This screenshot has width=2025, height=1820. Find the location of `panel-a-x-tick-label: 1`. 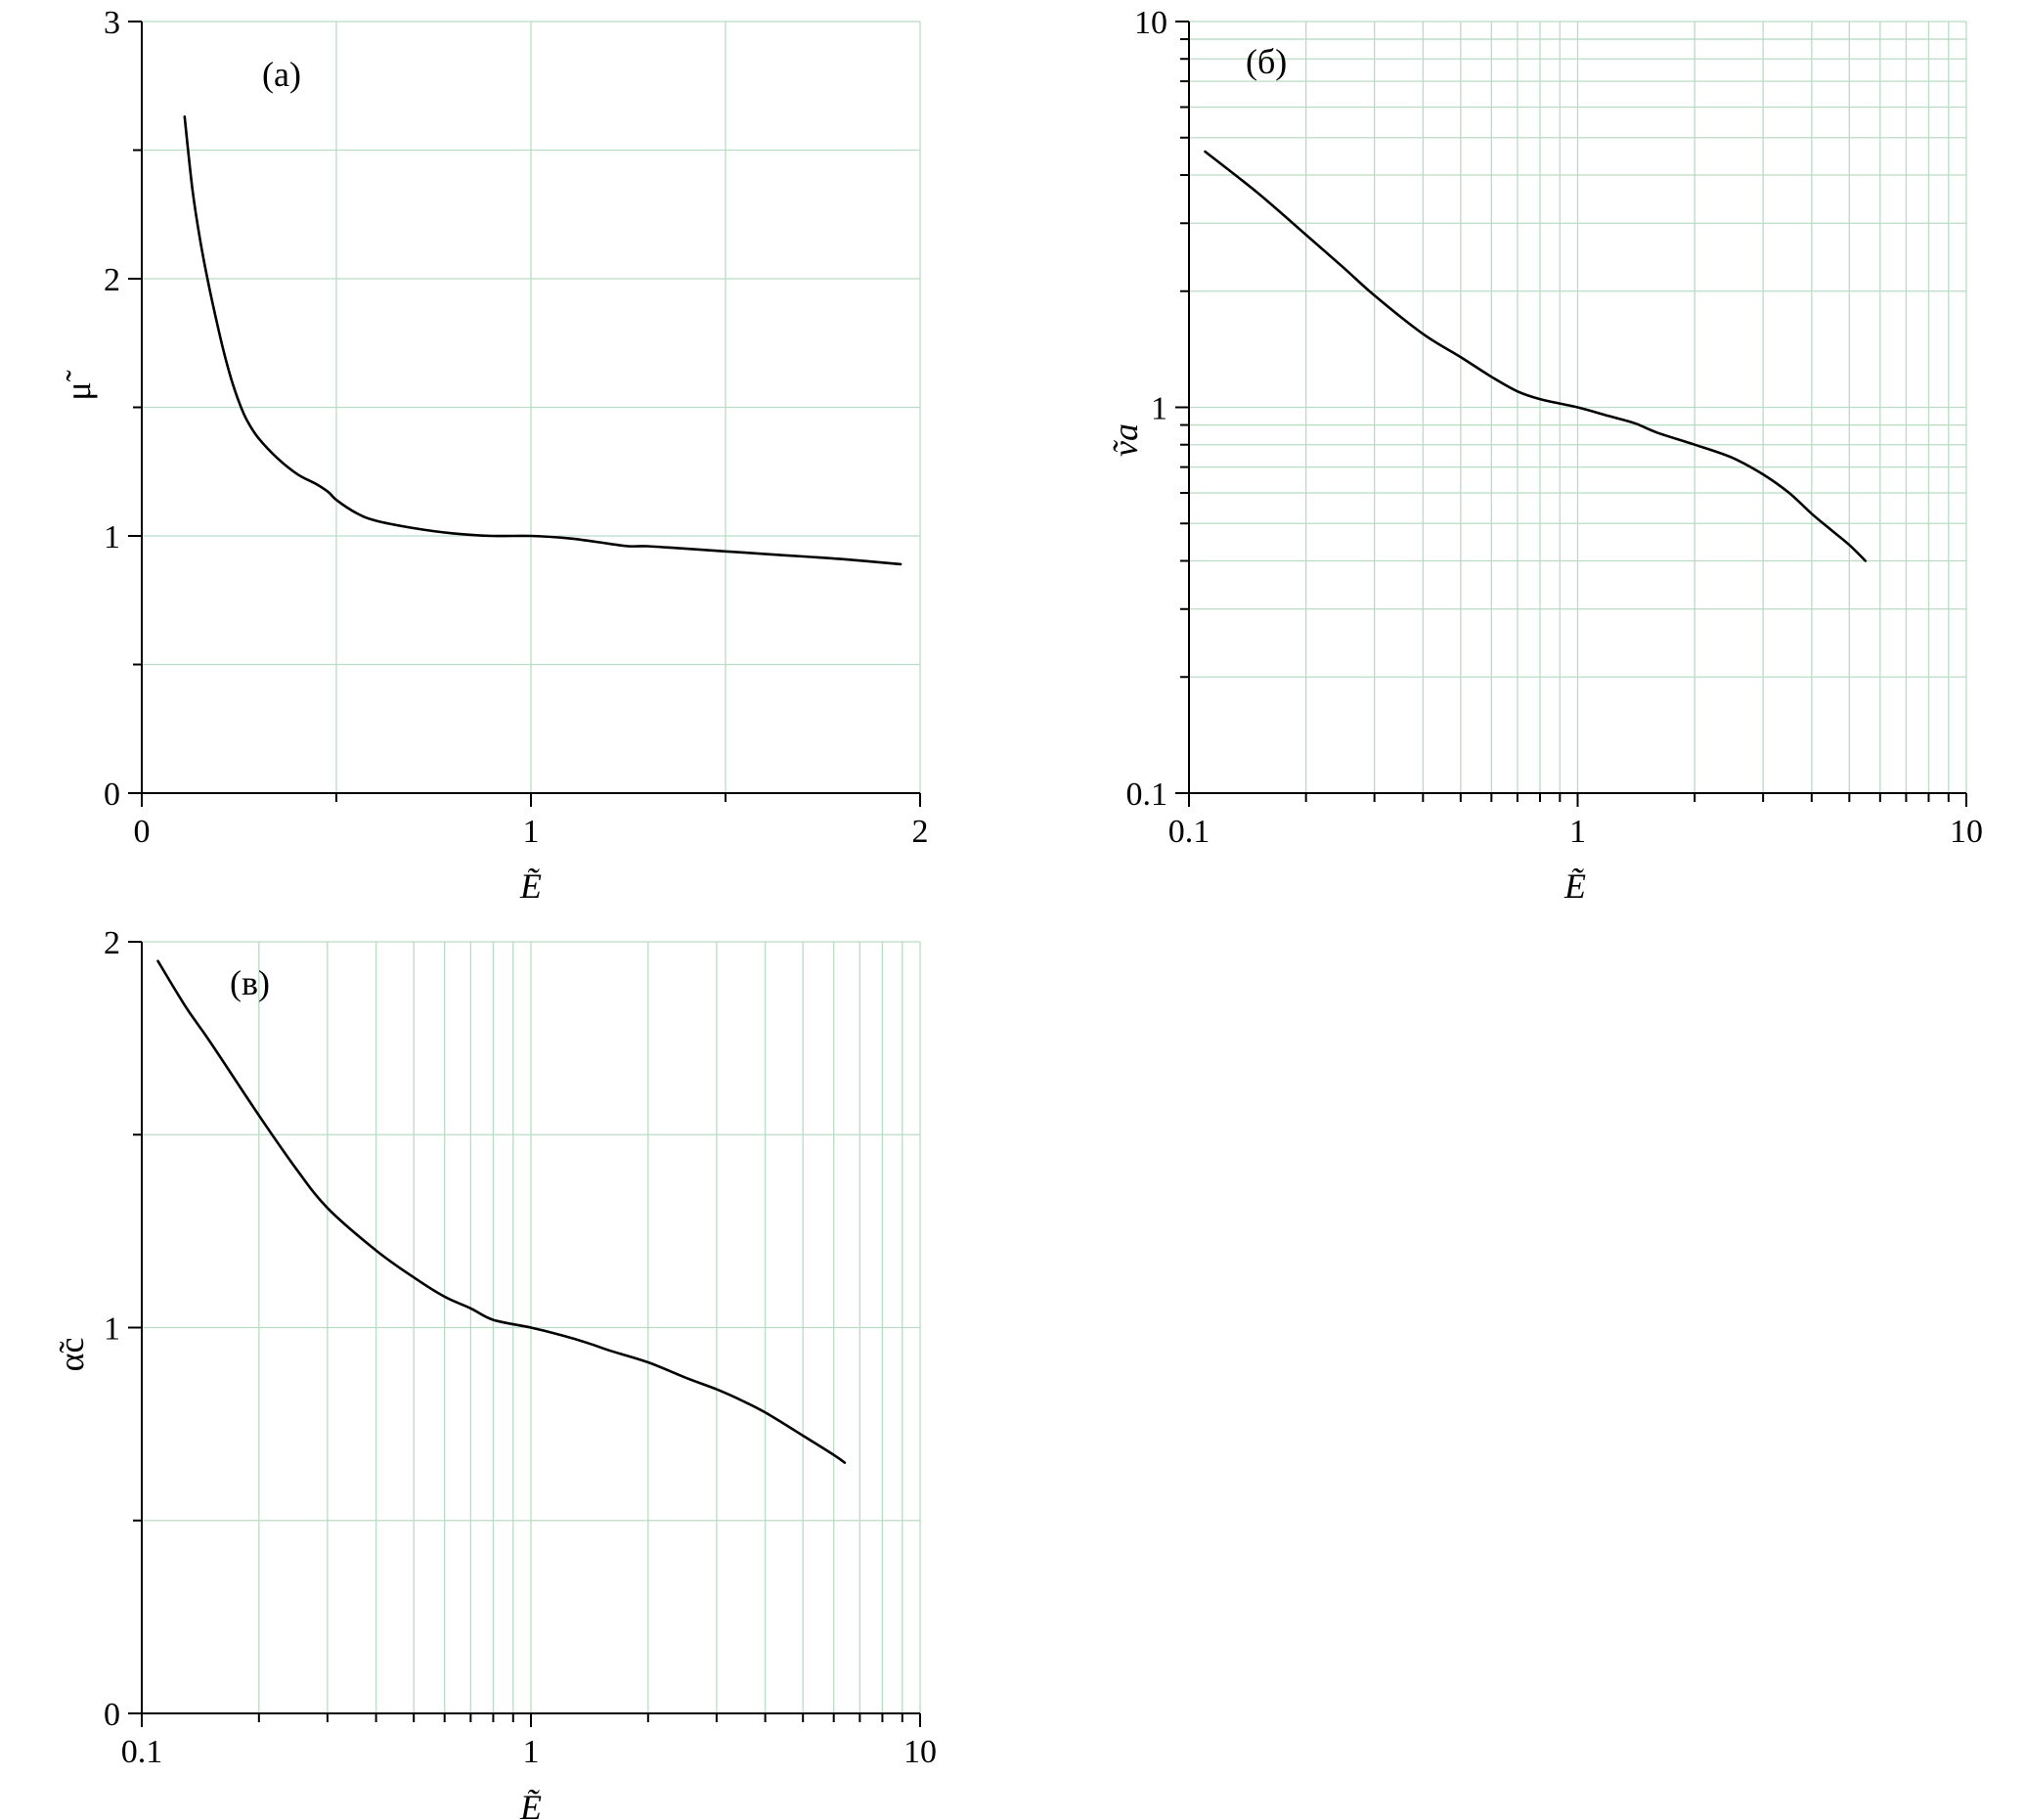

panel-a-x-tick-label: 1 is located at coordinates (531, 832).